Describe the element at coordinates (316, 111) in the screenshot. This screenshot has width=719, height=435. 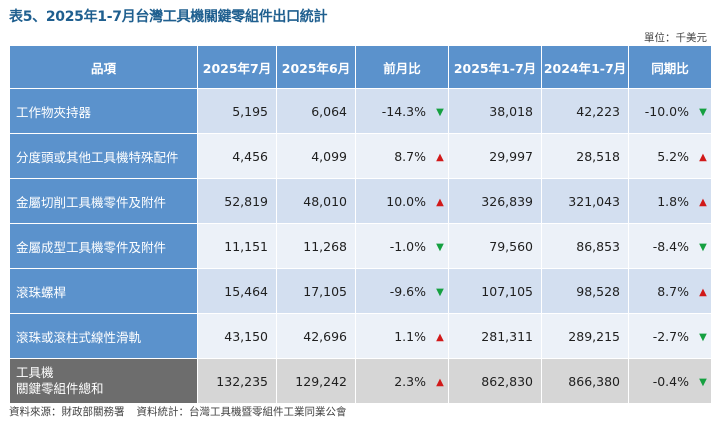
I see `jun2025-cell: 6,064` at that location.